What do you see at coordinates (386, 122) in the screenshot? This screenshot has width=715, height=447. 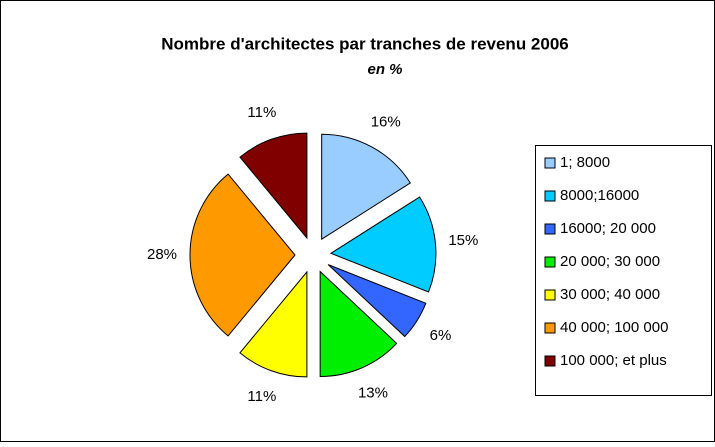 I see `data-label: 16%` at bounding box center [386, 122].